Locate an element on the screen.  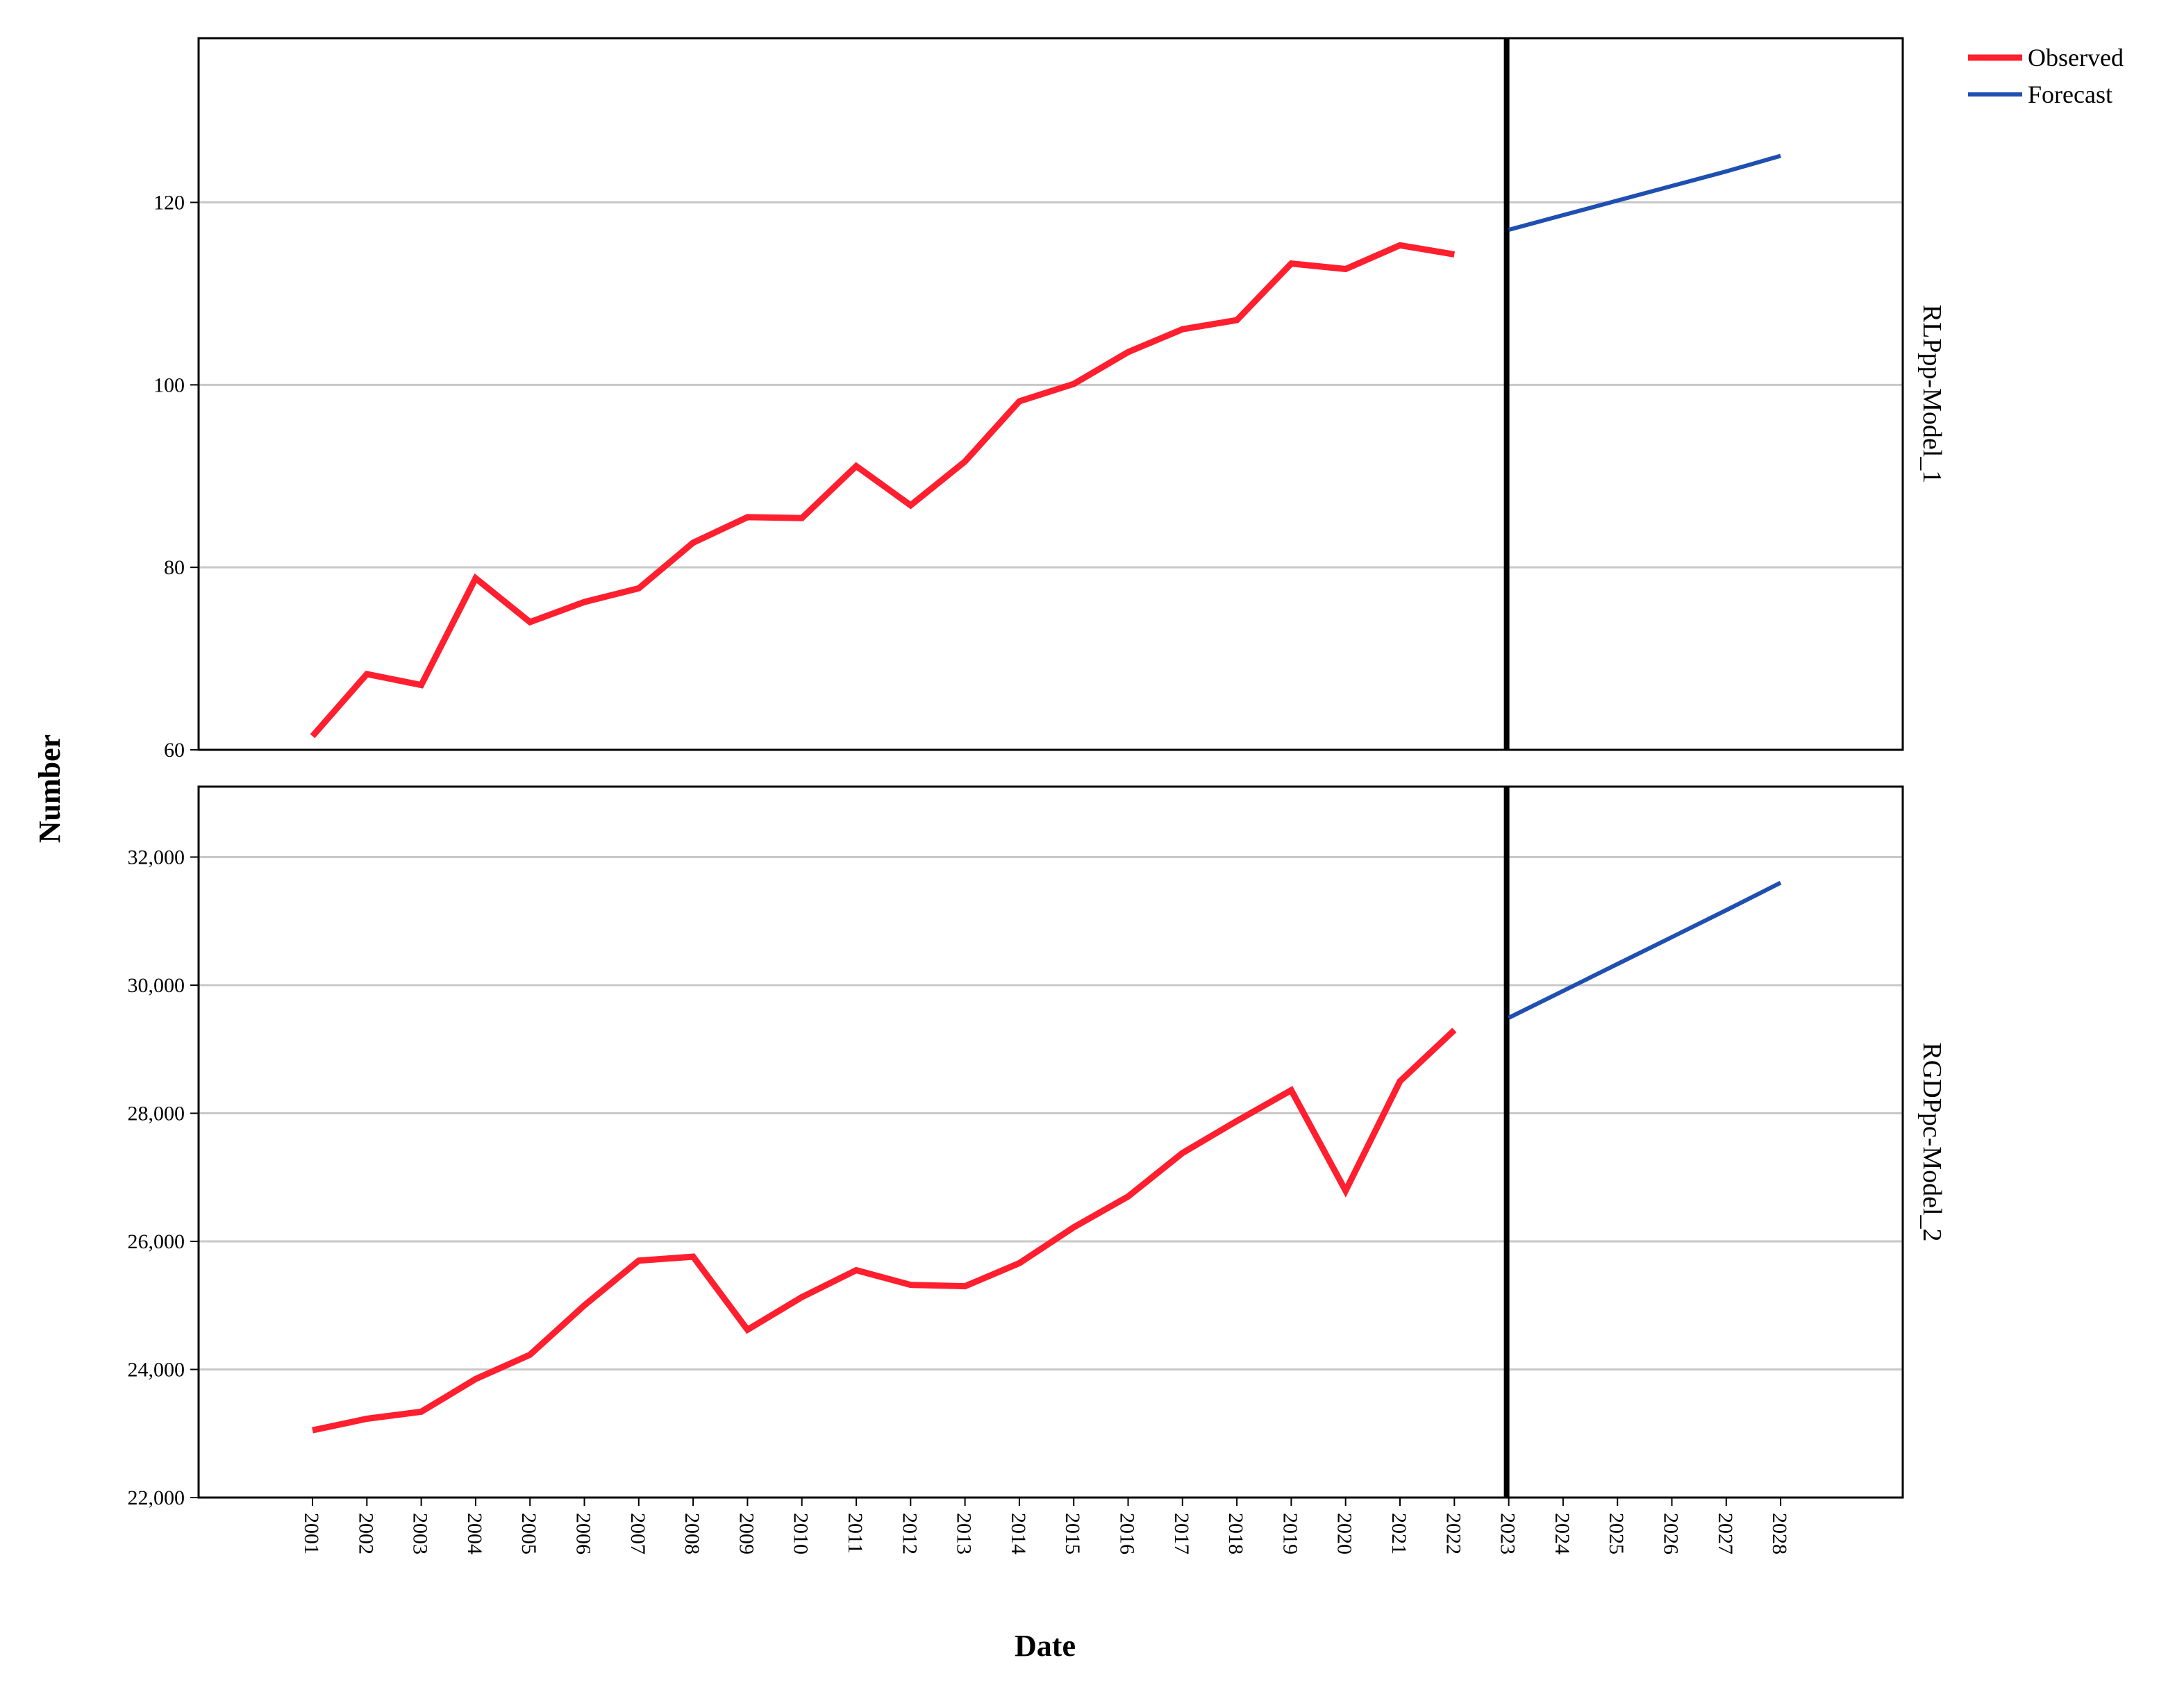
x-tick-label: 2013 is located at coordinates (964, 1533).